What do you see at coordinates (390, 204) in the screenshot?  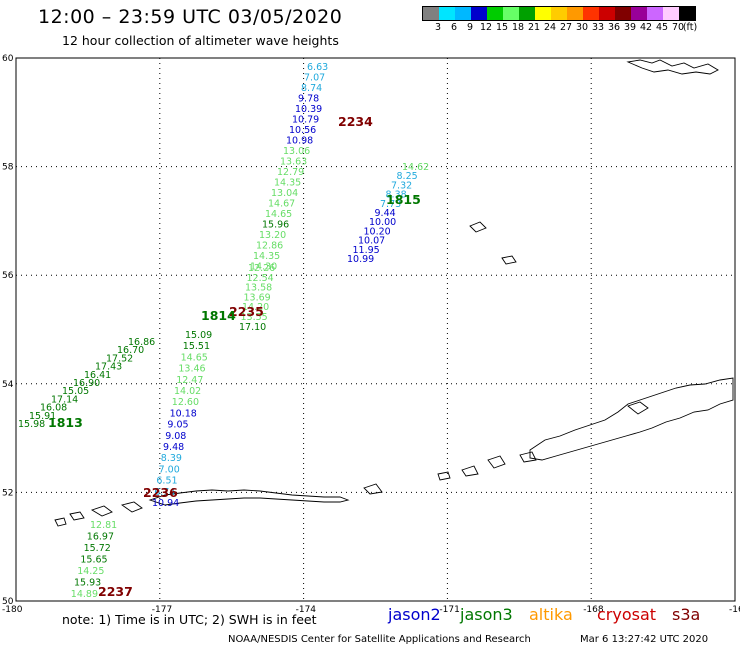 I see `wave-height-value: 7.73` at bounding box center [390, 204].